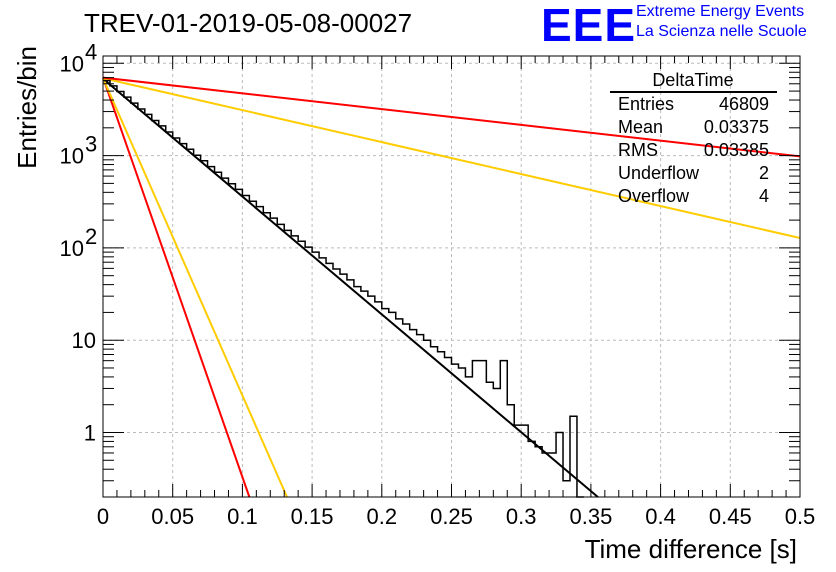 The image size is (836, 572). What do you see at coordinates (691, 549) in the screenshot?
I see `x-axis-title: Time difference [s]` at bounding box center [691, 549].